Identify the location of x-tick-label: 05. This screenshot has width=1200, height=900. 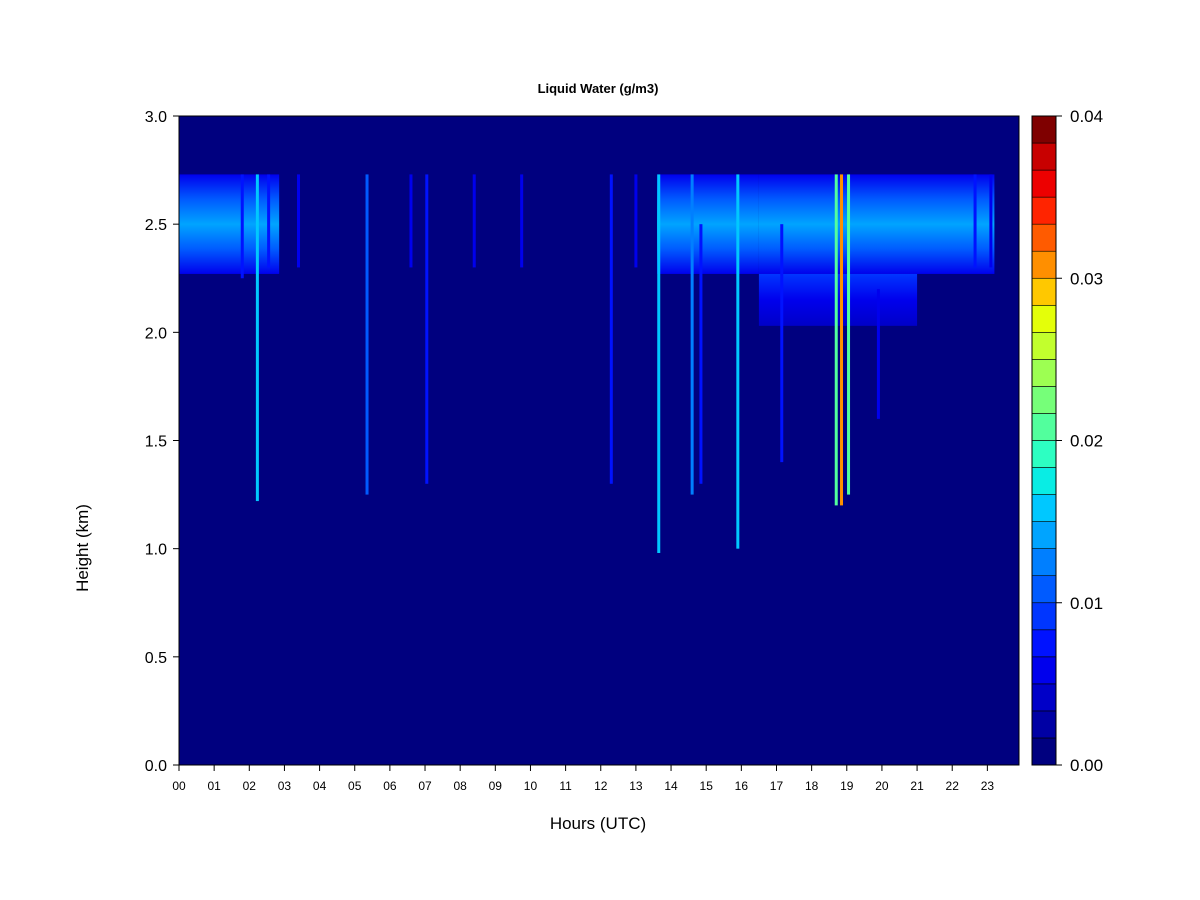
(355, 786).